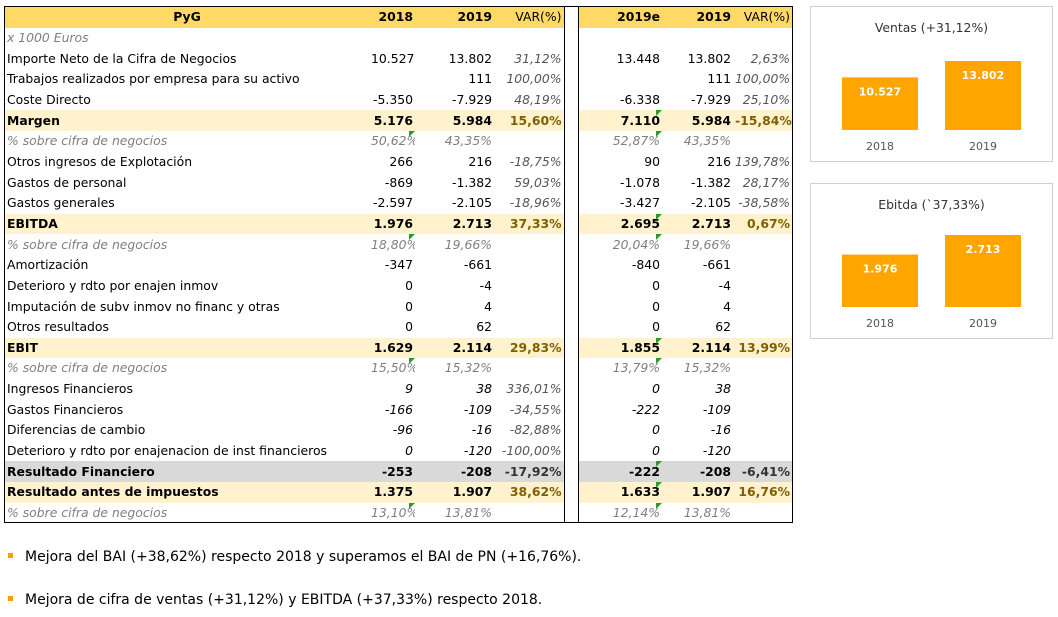  I want to click on value-2018: 266, so click(401, 161).